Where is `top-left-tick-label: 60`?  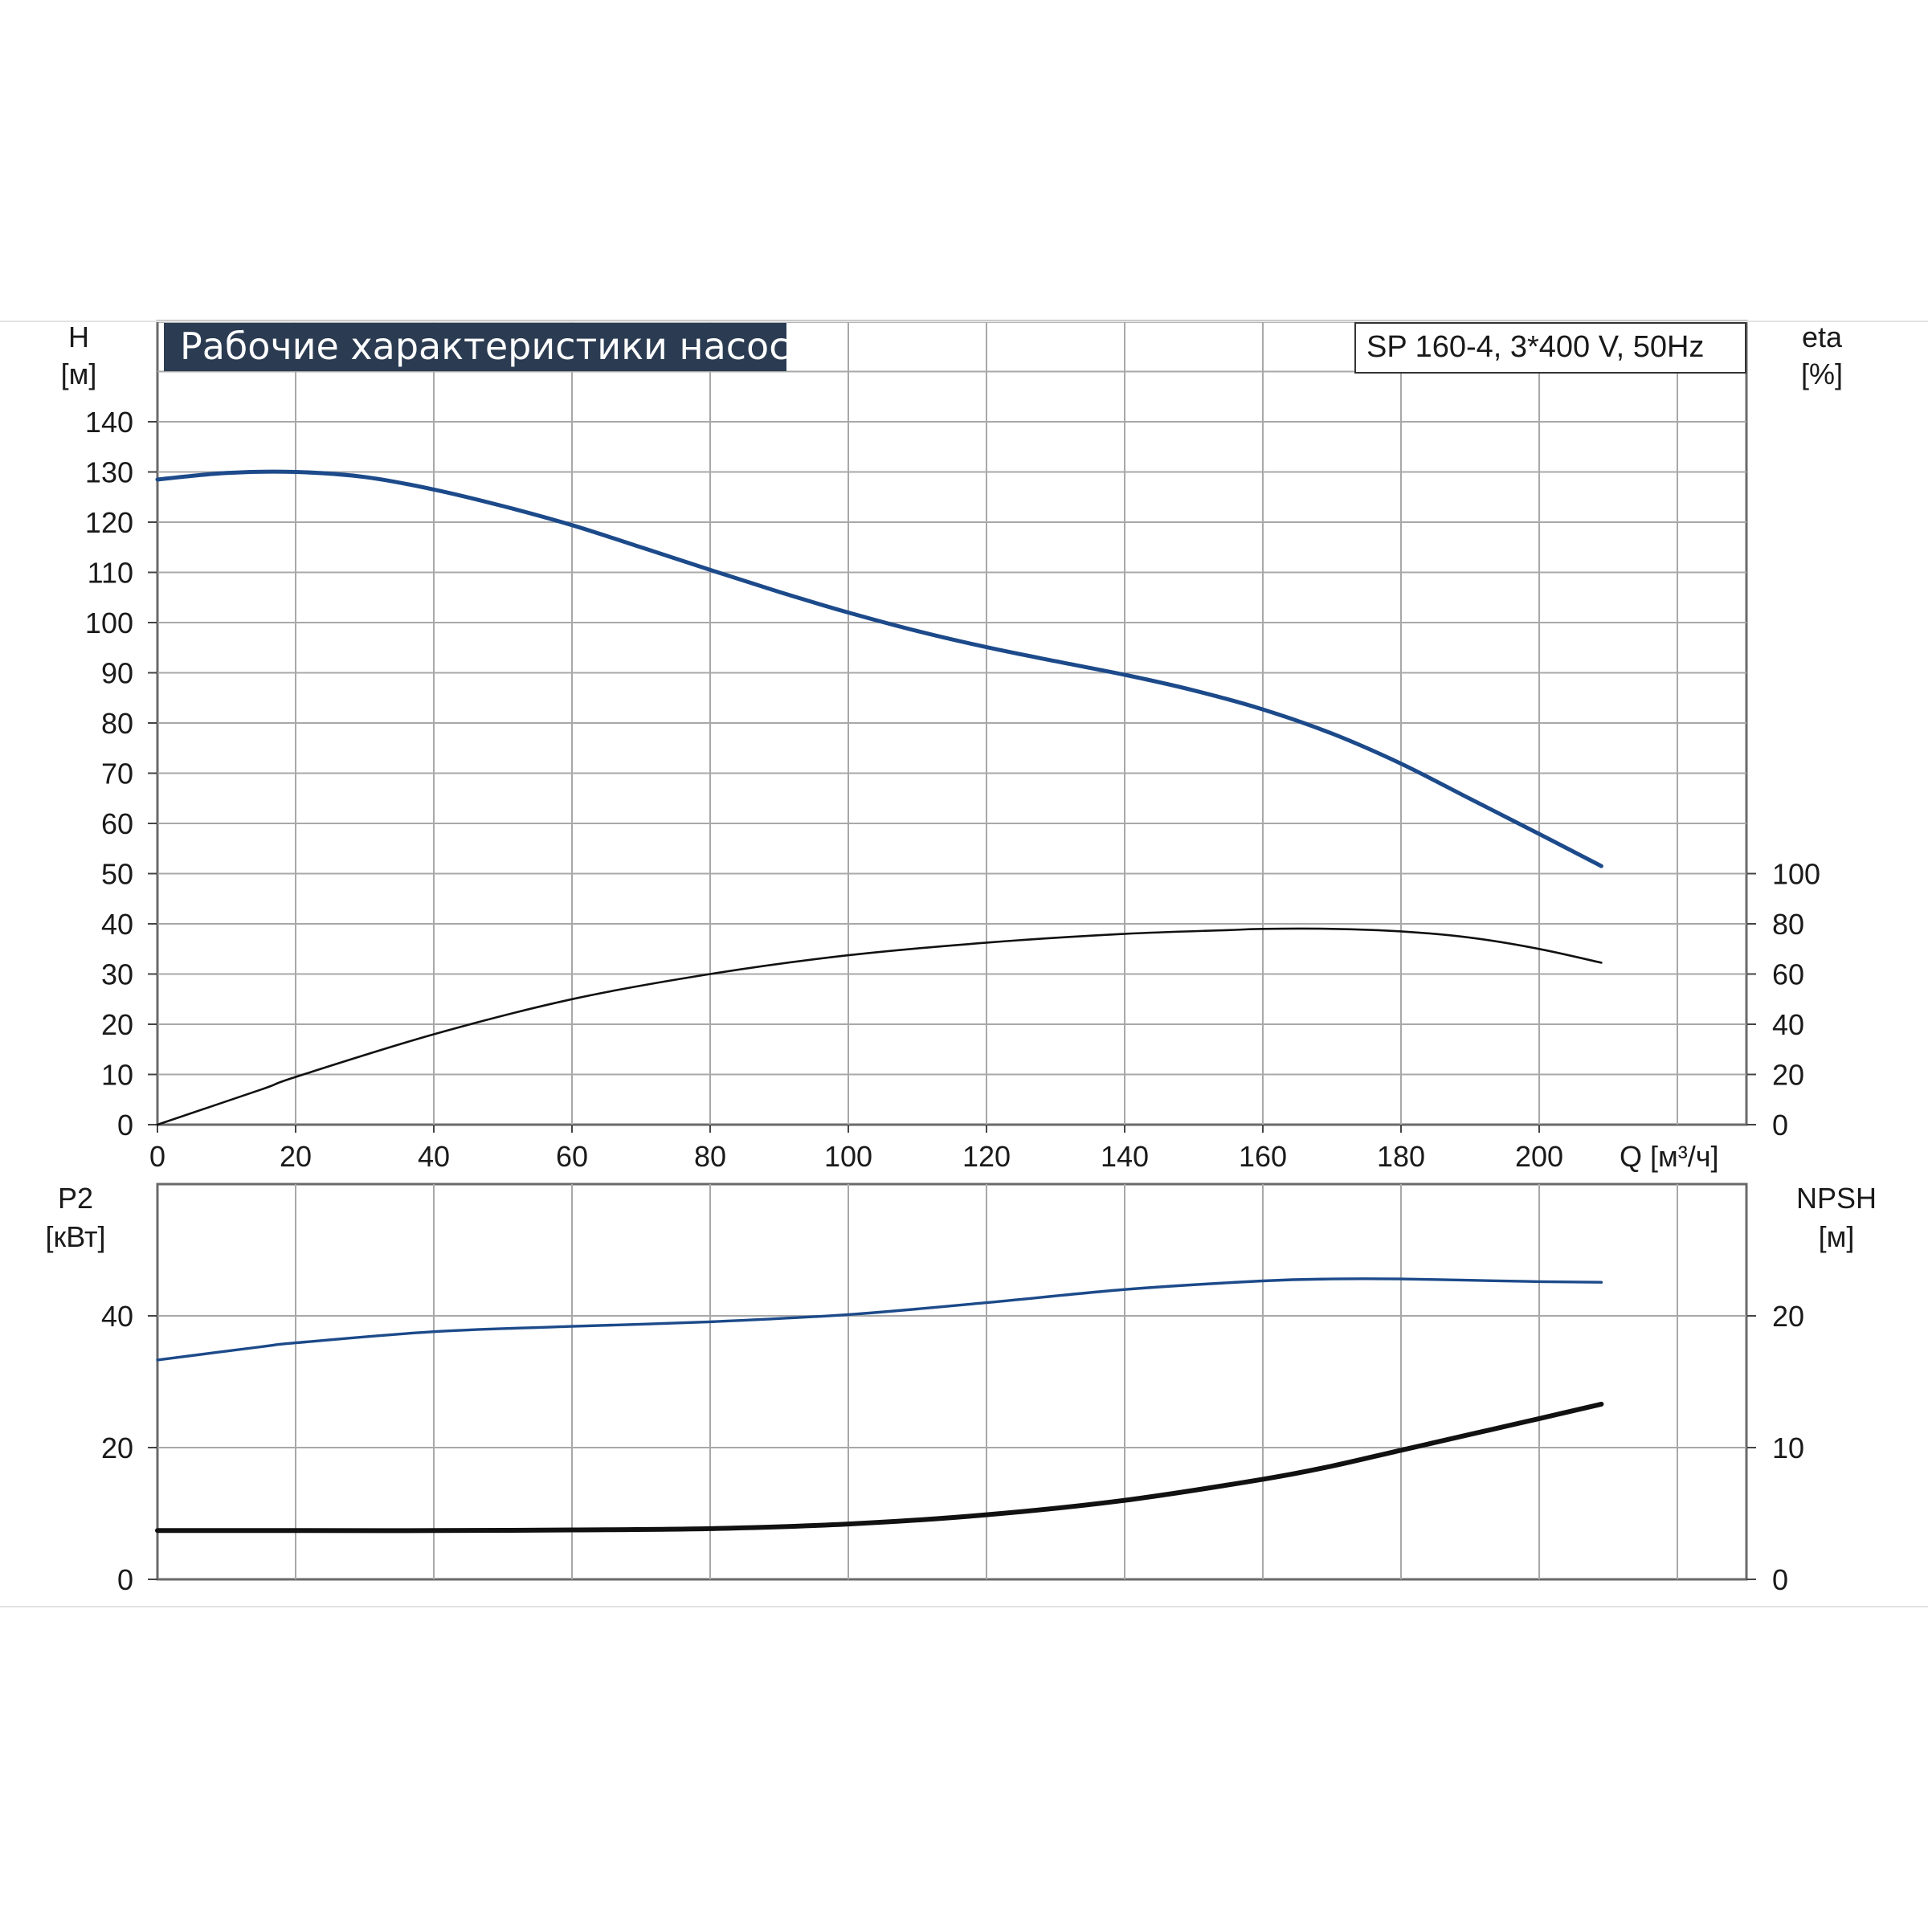
top-left-tick-label: 60 is located at coordinates (117, 824).